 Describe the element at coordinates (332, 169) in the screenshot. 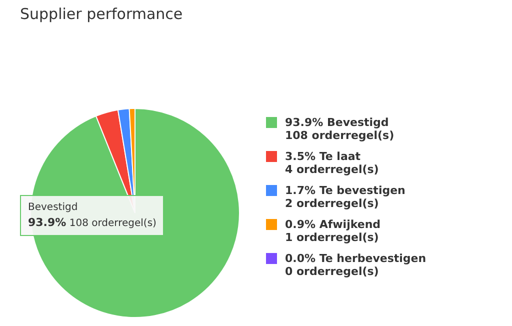

I see `data-label: 4 orderregel(s)` at that location.